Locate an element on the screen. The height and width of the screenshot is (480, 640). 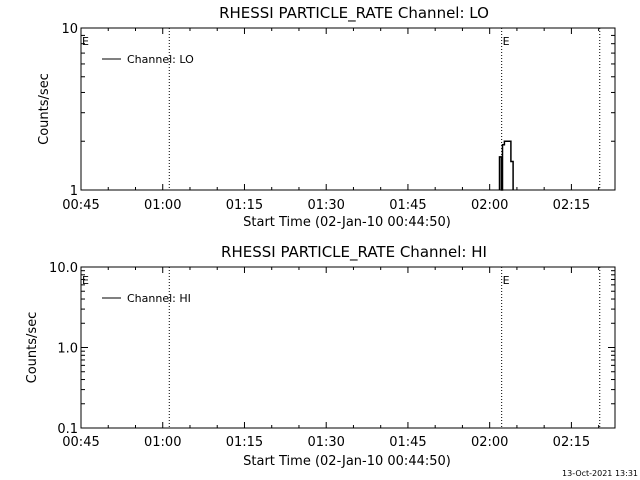
chart-title: RHESSI PARTICLE_RATE Channel: LO is located at coordinates (354, 13).